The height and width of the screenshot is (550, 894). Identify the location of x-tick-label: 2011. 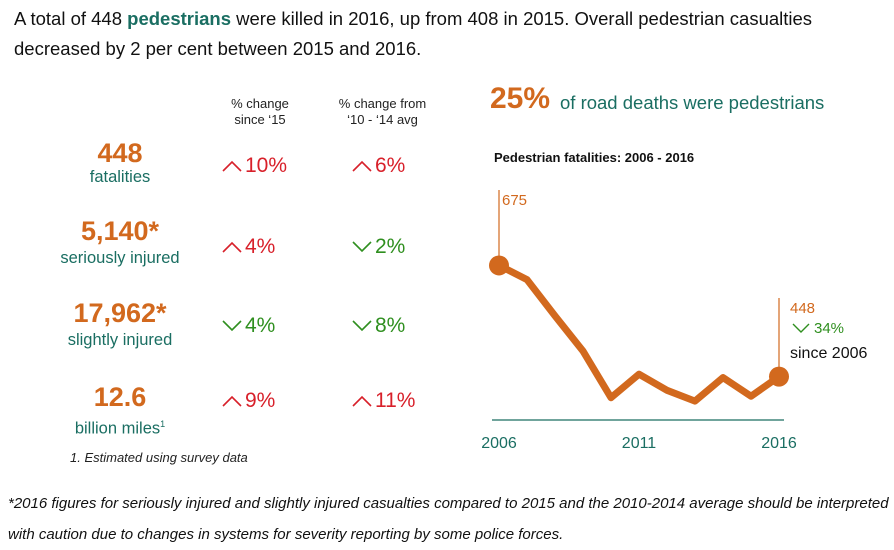
(639, 443).